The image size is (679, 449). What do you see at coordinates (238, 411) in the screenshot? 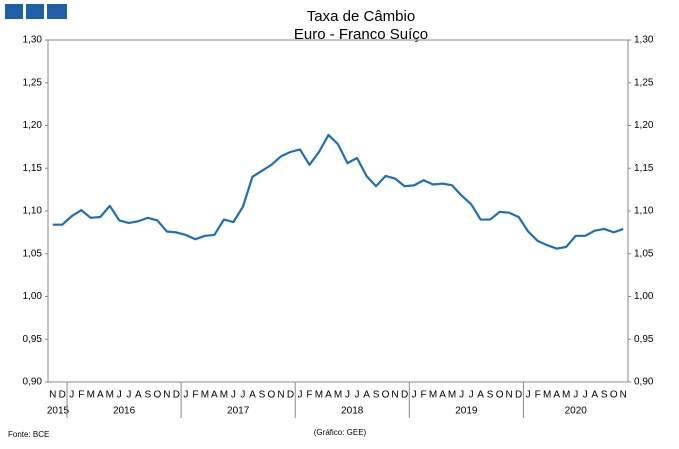
I see `year-label: 2017` at bounding box center [238, 411].